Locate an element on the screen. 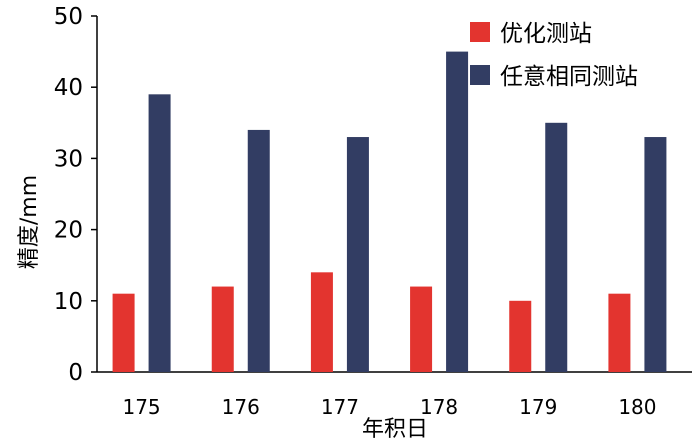  x-tick-label: 175 is located at coordinates (141, 407).